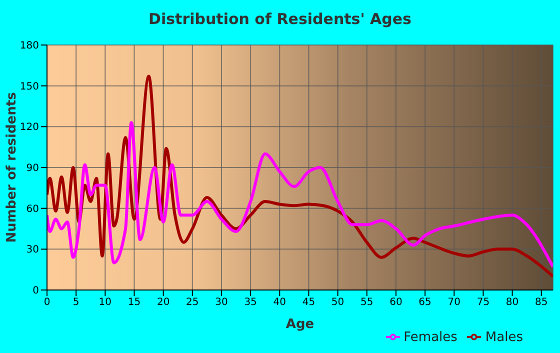 This screenshot has width=560, height=353. What do you see at coordinates (29, 128) in the screenshot?
I see `y-tick-label: 120` at bounding box center [29, 128].